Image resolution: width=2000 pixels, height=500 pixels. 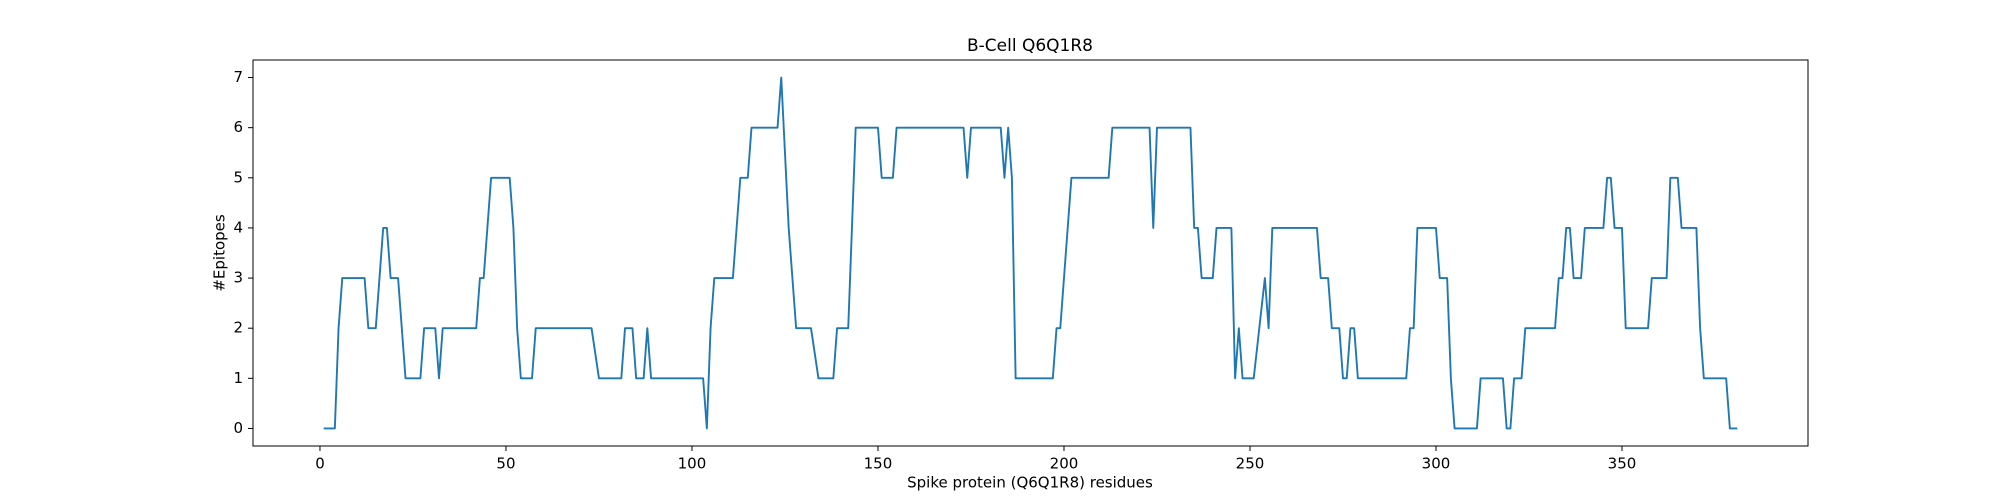 I want to click on y-tick-label: 1, so click(x=238, y=378).